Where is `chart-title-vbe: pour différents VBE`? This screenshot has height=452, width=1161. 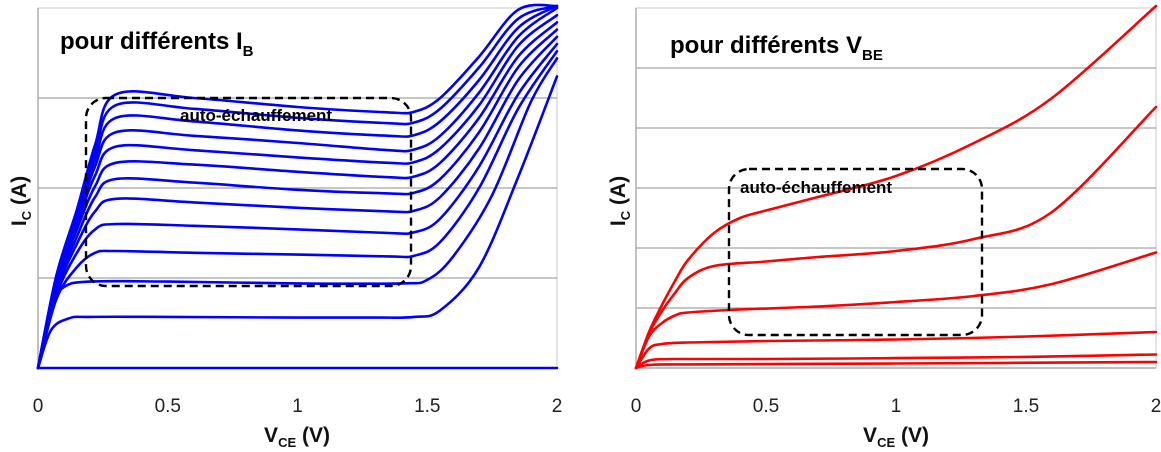 chart-title-vbe: pour différents VBE is located at coordinates (776, 48).